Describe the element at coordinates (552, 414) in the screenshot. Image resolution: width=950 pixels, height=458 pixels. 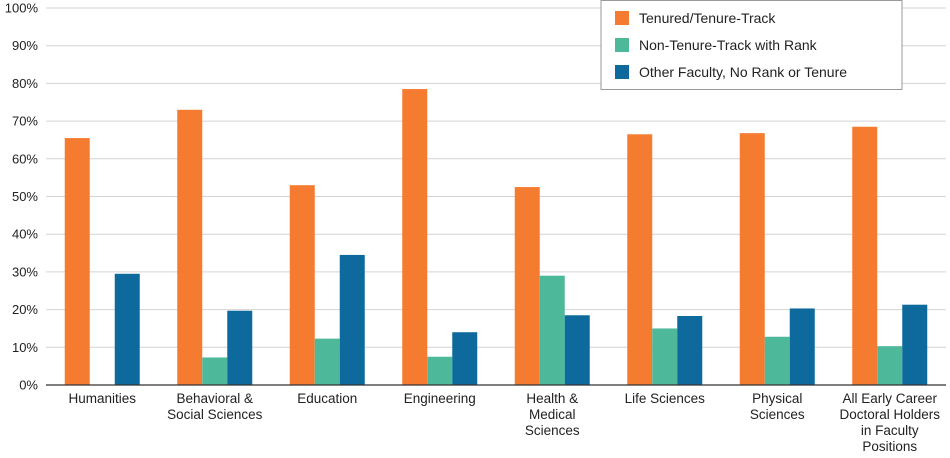
I see `x-category-label: Health & Medical Sciences` at that location.